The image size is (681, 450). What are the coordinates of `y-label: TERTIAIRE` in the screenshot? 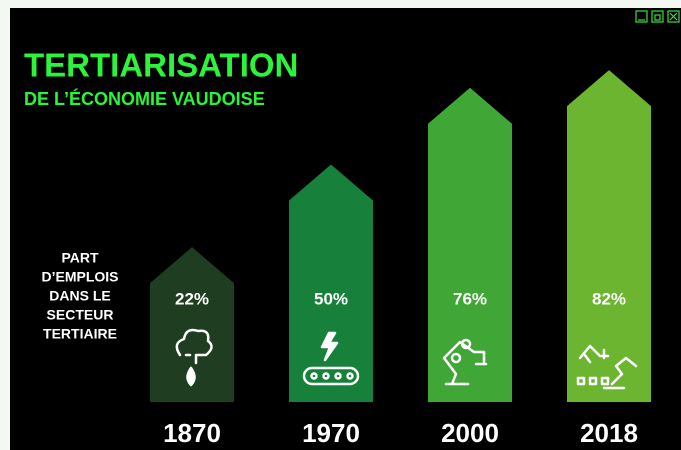 It's located at (80, 334).